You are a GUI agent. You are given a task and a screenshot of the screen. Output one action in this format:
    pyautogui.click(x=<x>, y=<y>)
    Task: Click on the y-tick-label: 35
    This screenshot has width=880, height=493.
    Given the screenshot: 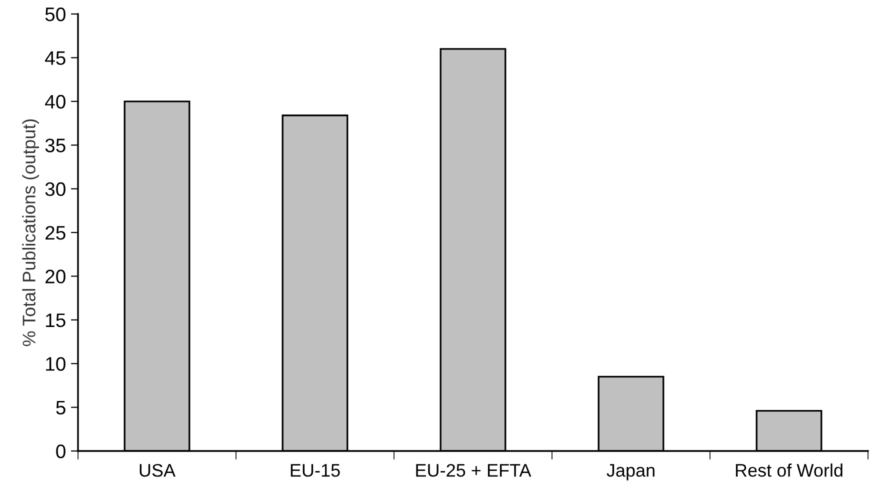 What is the action you would take?
    pyautogui.click(x=55, y=145)
    